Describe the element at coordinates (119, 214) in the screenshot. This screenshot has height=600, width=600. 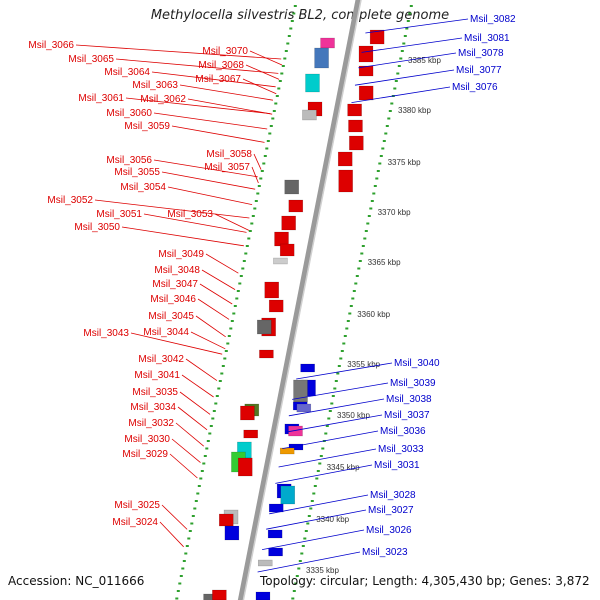
I see `left-gene-label: Msil_3051` at that location.